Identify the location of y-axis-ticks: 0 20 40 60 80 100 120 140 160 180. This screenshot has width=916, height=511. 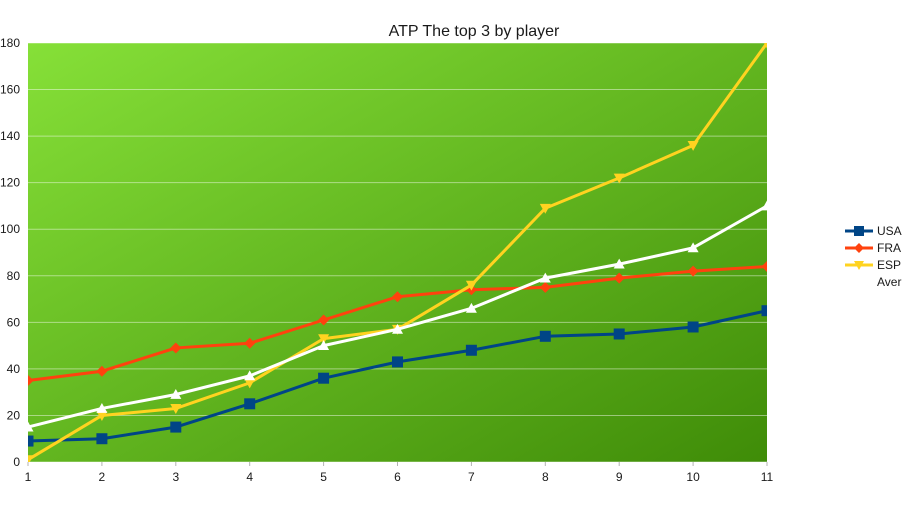
(10, 252).